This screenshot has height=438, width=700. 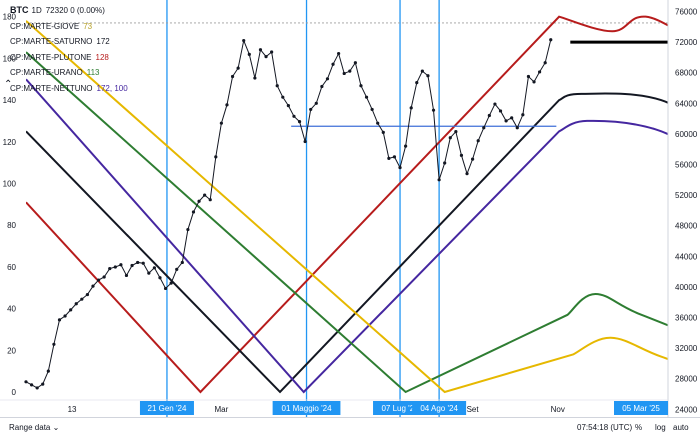 I want to click on right-tick-label: 40000, so click(x=686, y=287).